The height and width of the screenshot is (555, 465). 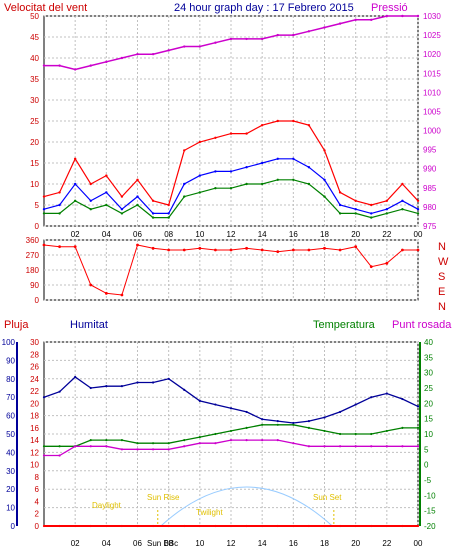 I want to click on rain-tick-label: 6, so click(x=37, y=489).